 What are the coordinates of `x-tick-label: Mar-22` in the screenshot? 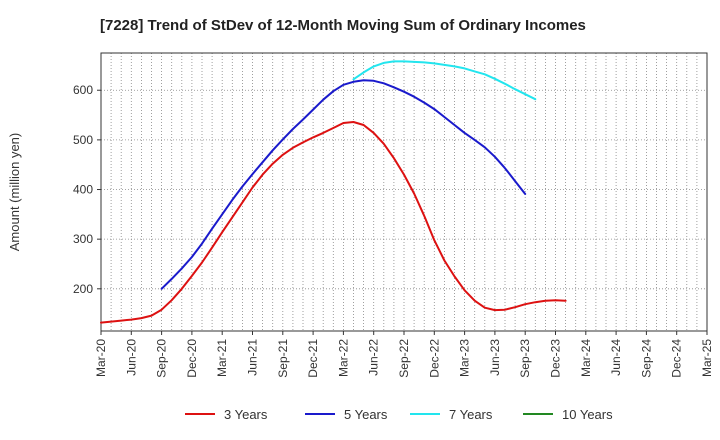 It's located at (343, 358).